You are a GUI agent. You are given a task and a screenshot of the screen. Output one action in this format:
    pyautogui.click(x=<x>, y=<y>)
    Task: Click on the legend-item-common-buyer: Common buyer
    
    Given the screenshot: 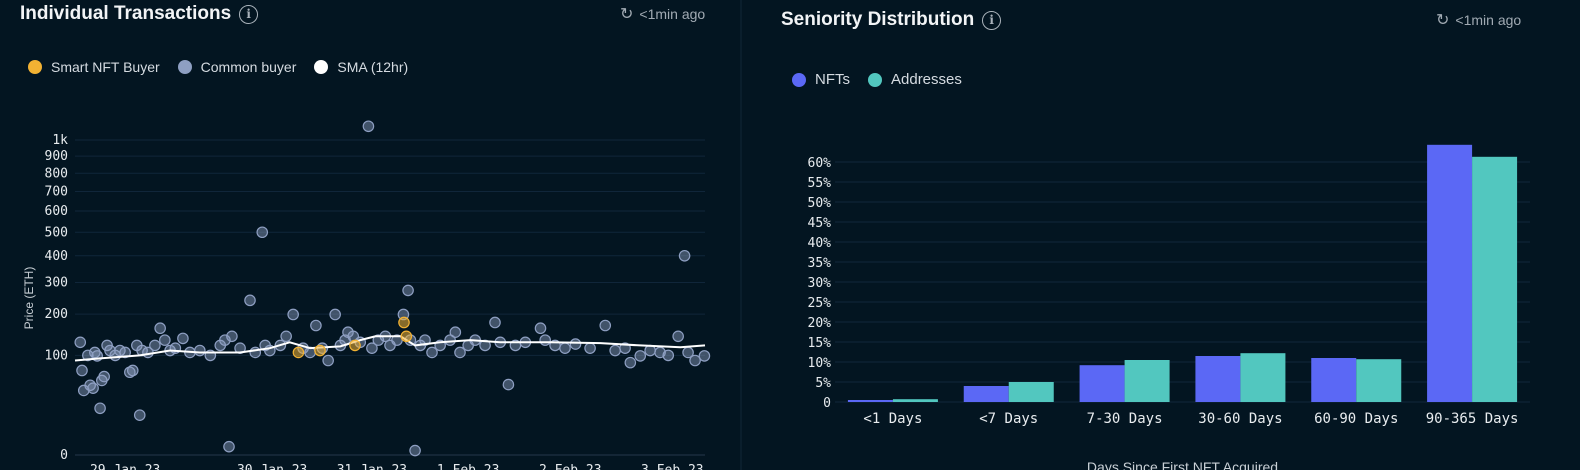 What is the action you would take?
    pyautogui.click(x=237, y=67)
    